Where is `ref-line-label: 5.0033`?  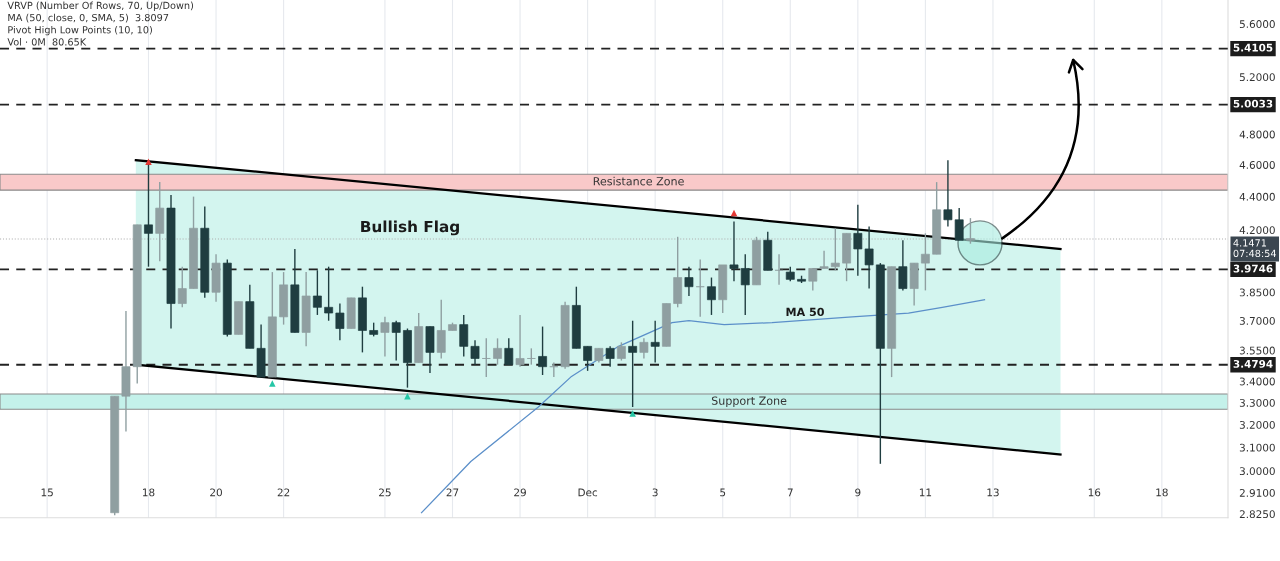 ref-line-label: 5.0033 is located at coordinates (1253, 103).